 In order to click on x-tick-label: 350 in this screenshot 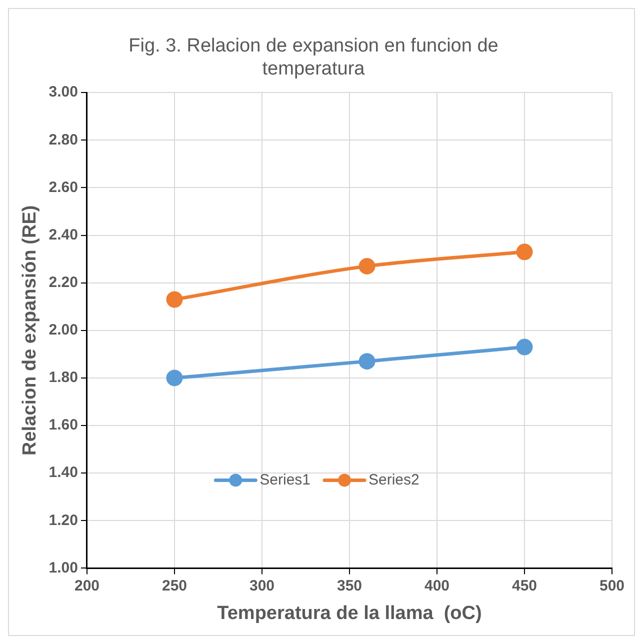, I will do `click(349, 585)`.